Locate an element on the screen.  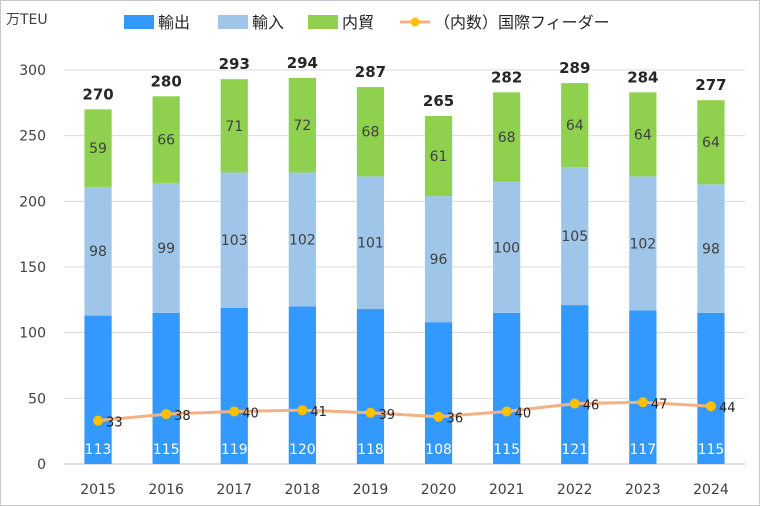
bar-value-label: 99 is located at coordinates (166, 249).